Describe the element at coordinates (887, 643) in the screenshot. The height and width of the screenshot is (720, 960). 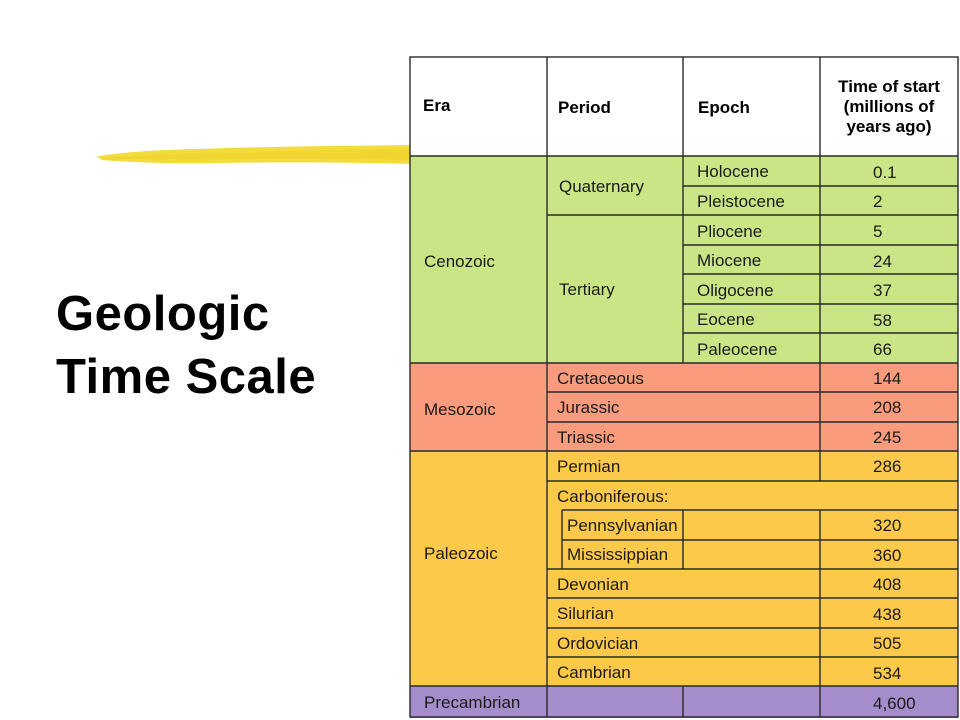
I see `time-ordovician: 505` at that location.